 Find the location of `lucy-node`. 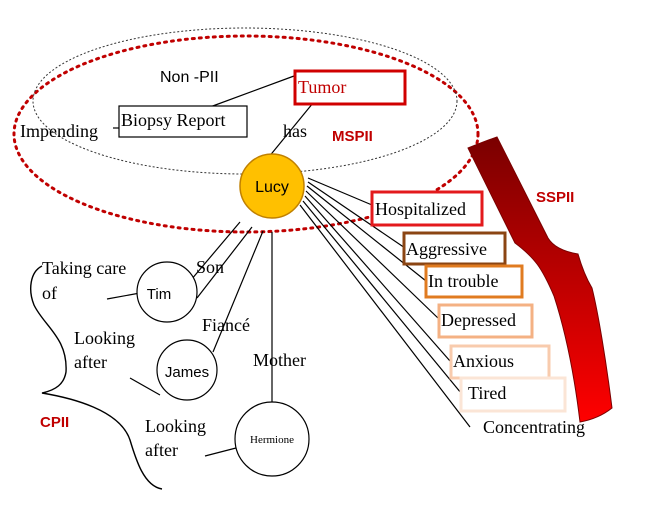

lucy-node is located at coordinates (272, 186).